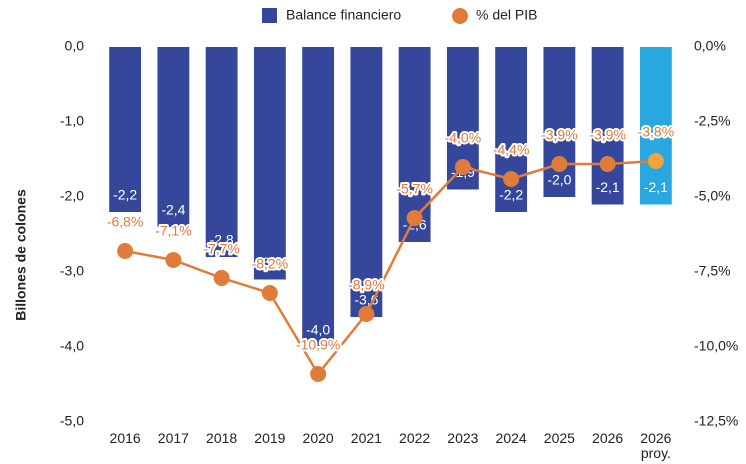  Describe the element at coordinates (506, 15) in the screenshot. I see `legend-label: % del PIB` at that location.